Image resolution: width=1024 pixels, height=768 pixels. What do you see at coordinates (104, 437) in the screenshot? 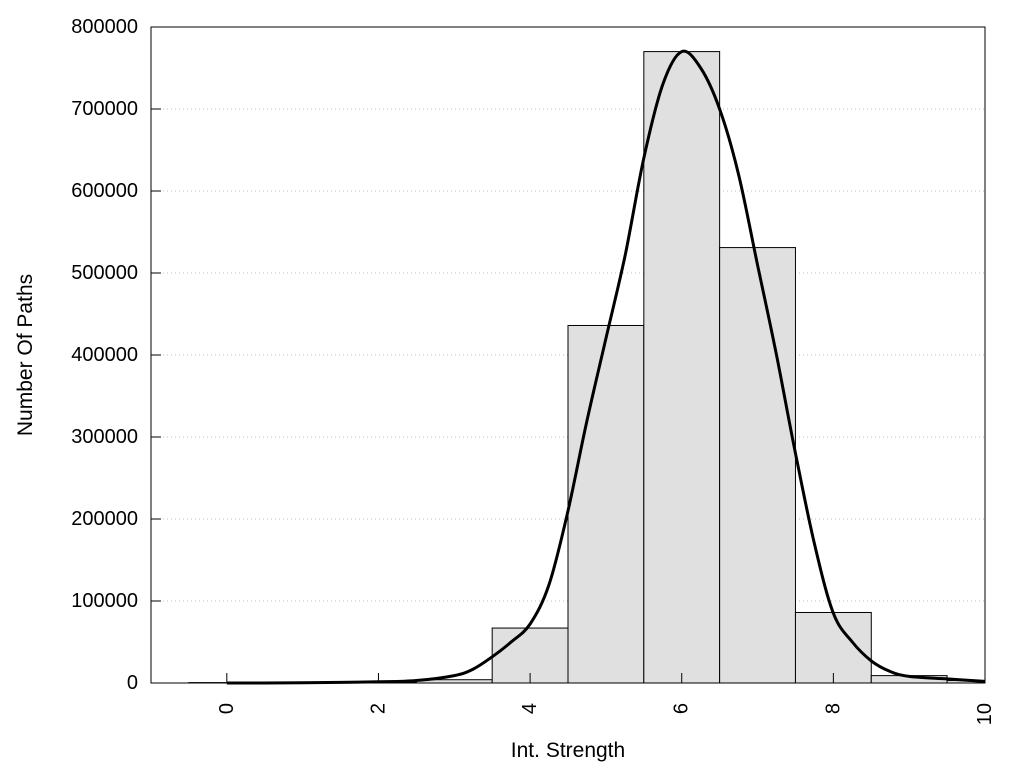
I see `y-tick-label: 300000` at bounding box center [104, 437].